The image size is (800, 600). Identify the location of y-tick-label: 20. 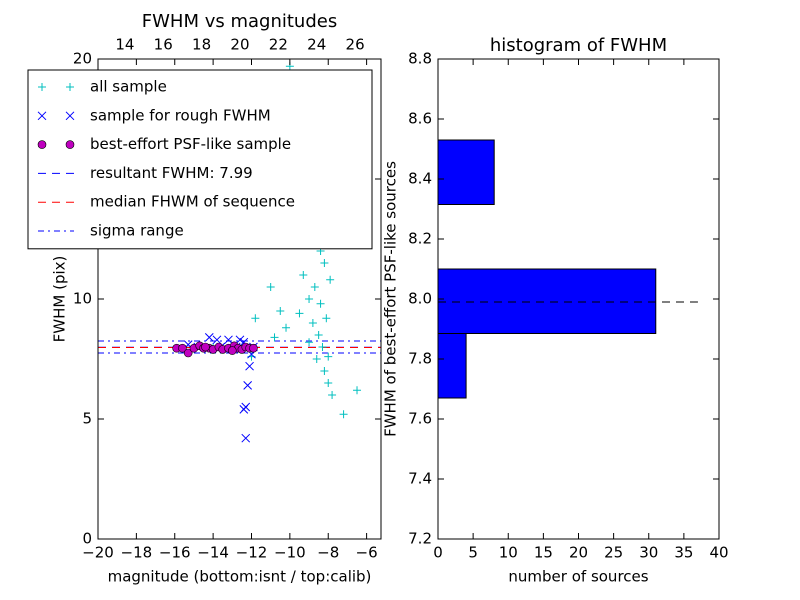
(82, 59).